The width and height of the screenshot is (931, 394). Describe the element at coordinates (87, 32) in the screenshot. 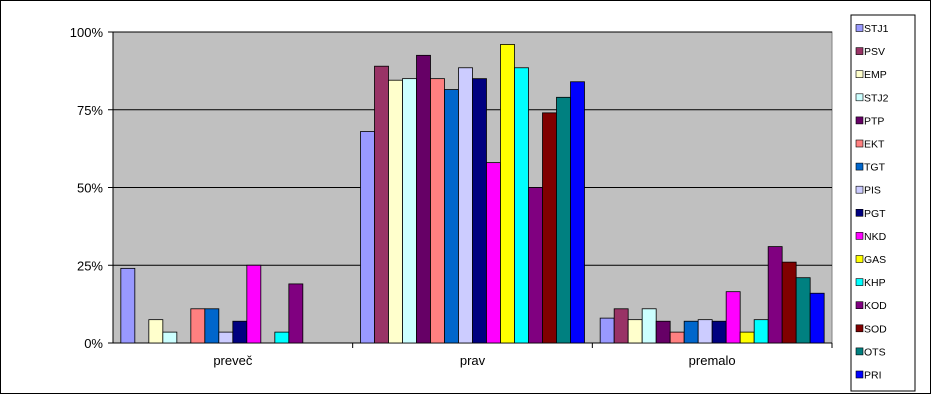

I see `y-tick-label: 100%` at that location.